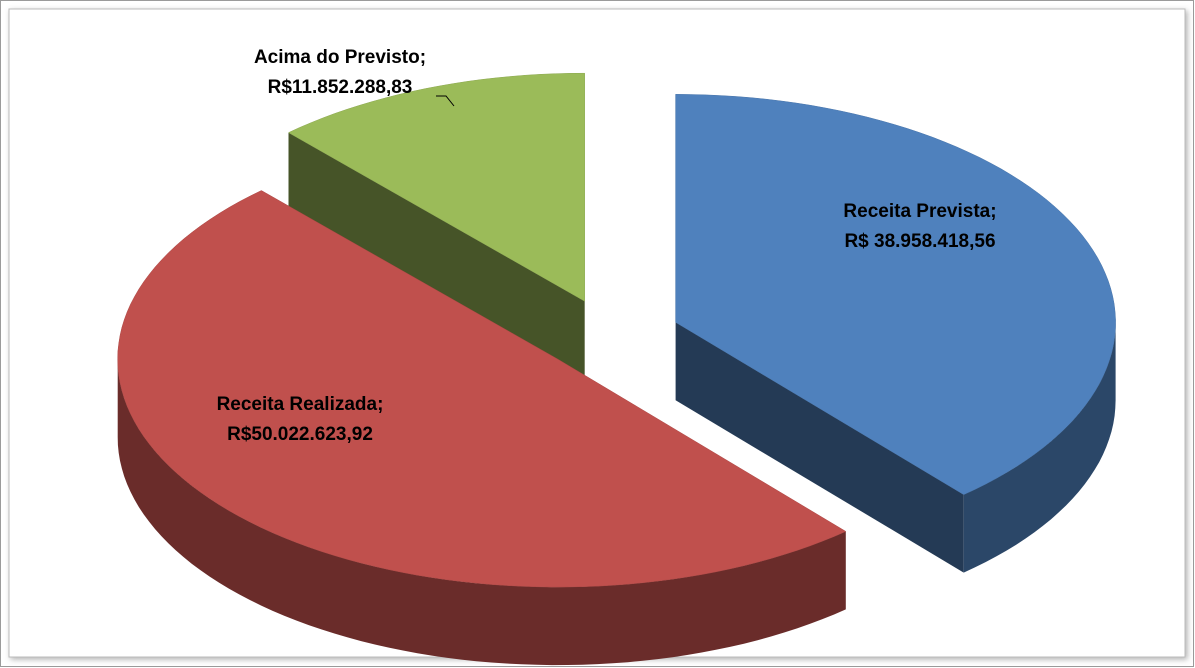  What do you see at coordinates (340, 57) in the screenshot?
I see `data-label-name: Acima do Previsto;` at bounding box center [340, 57].